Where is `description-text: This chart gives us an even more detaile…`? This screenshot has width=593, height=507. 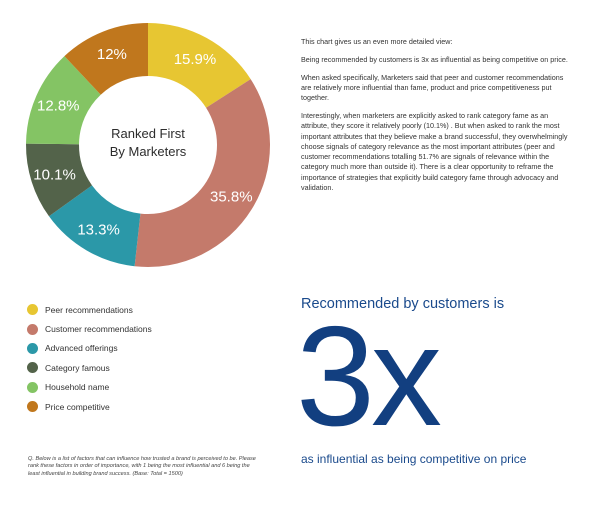
description-text: This chart gives us an even more detaile… is located at coordinates (435, 119).